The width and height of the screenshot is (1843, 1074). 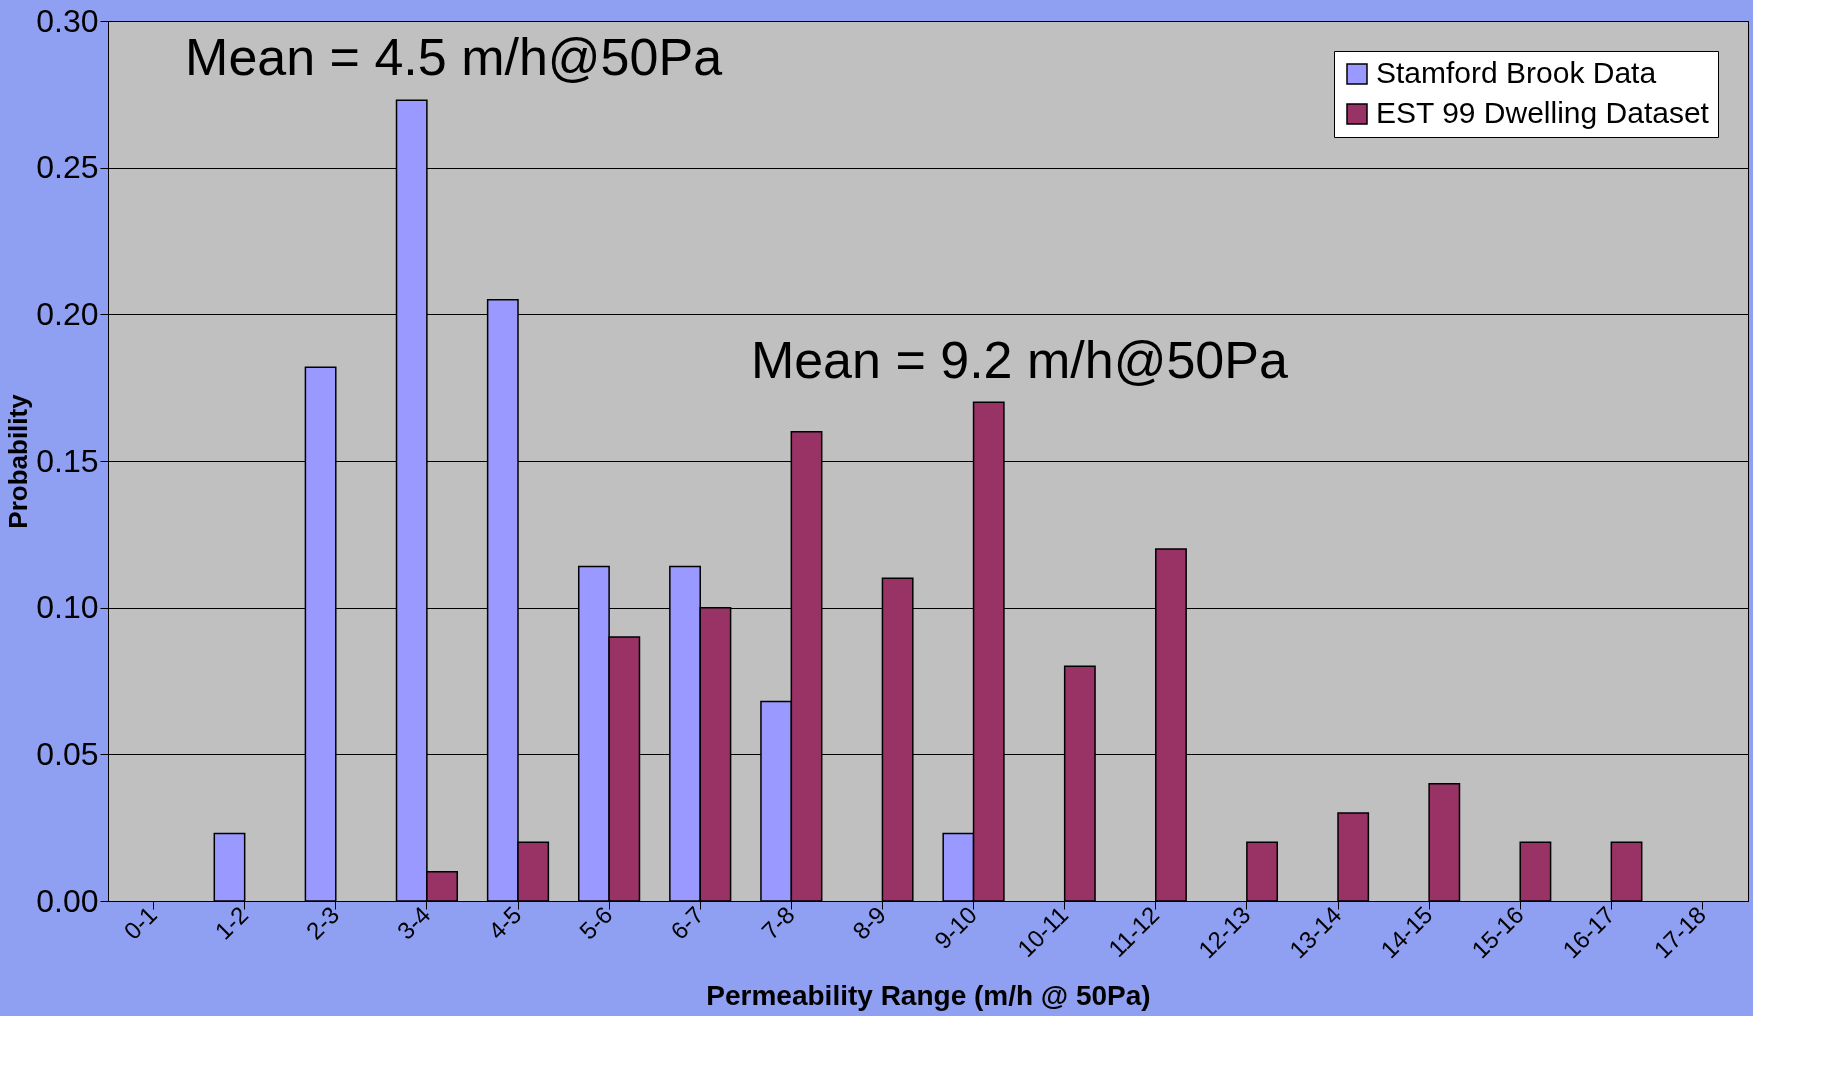 What do you see at coordinates (140, 922) in the screenshot?
I see `x-tick-label: 0-1` at bounding box center [140, 922].